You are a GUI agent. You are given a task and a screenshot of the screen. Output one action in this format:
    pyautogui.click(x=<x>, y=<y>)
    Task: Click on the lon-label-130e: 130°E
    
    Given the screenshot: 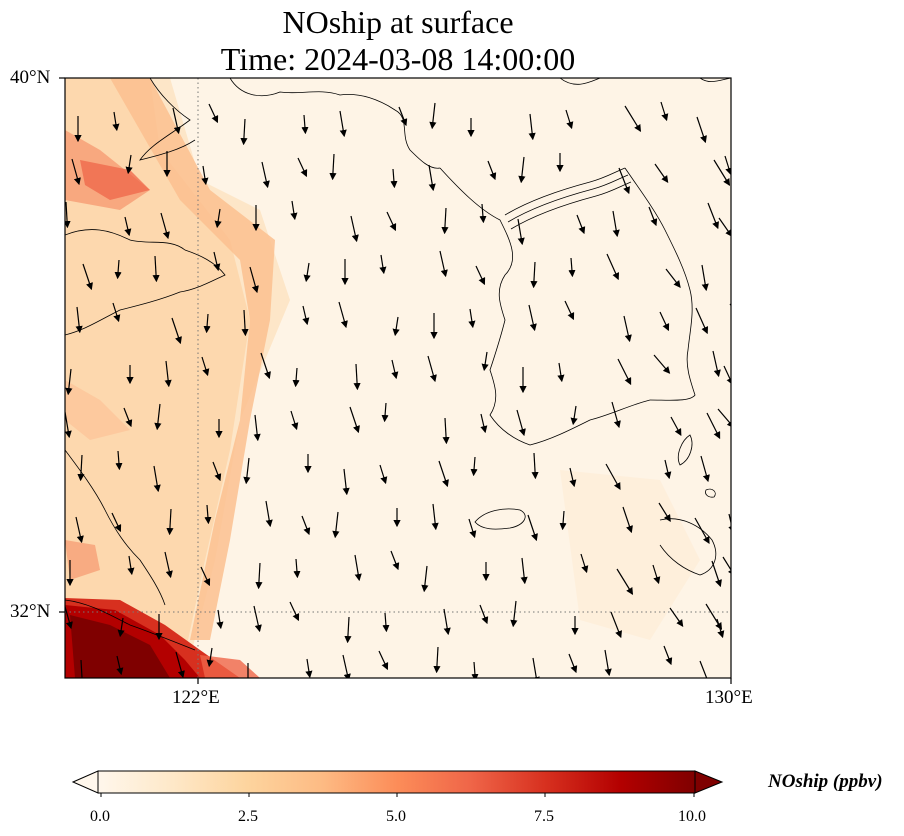 What is the action you would take?
    pyautogui.click(x=729, y=697)
    